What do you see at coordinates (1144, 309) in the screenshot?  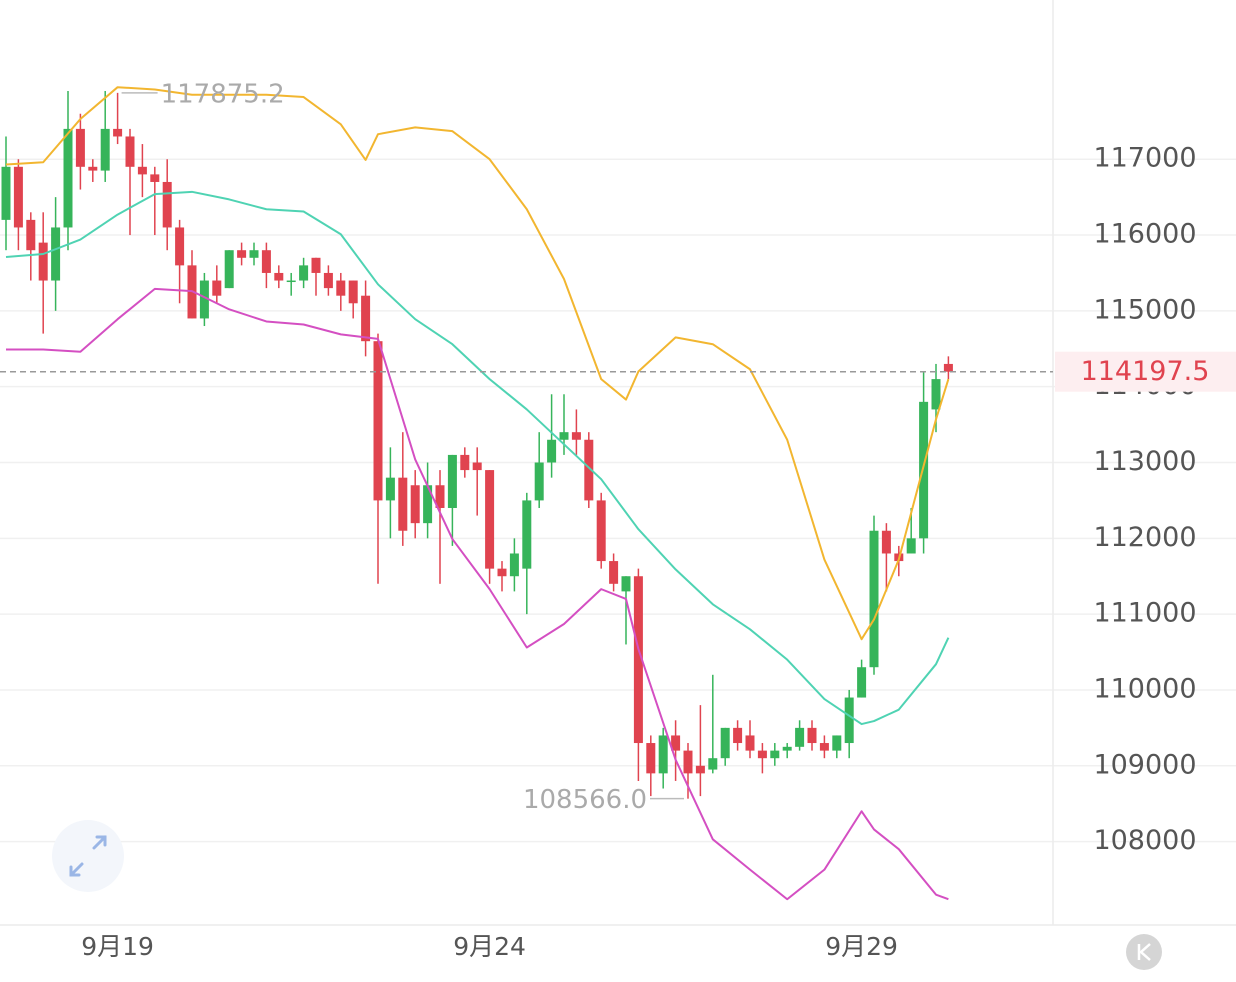 I see `y-tick-label: 115000` at bounding box center [1144, 309].